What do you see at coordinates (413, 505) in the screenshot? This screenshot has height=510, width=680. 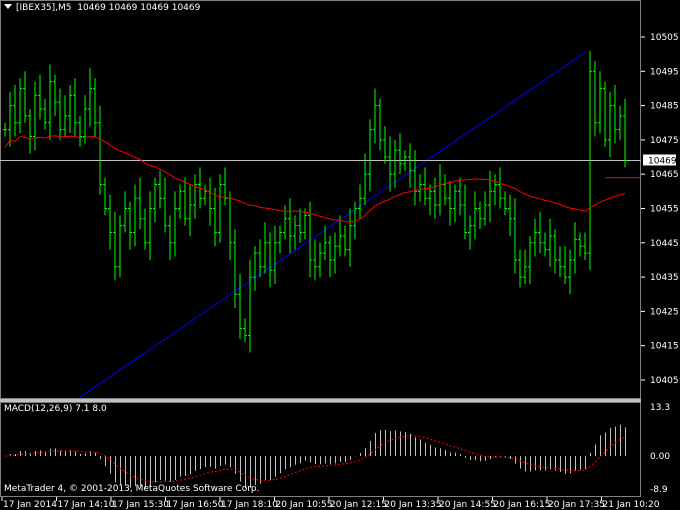 I see `time-label: 20 Jan 13:35` at bounding box center [413, 505].